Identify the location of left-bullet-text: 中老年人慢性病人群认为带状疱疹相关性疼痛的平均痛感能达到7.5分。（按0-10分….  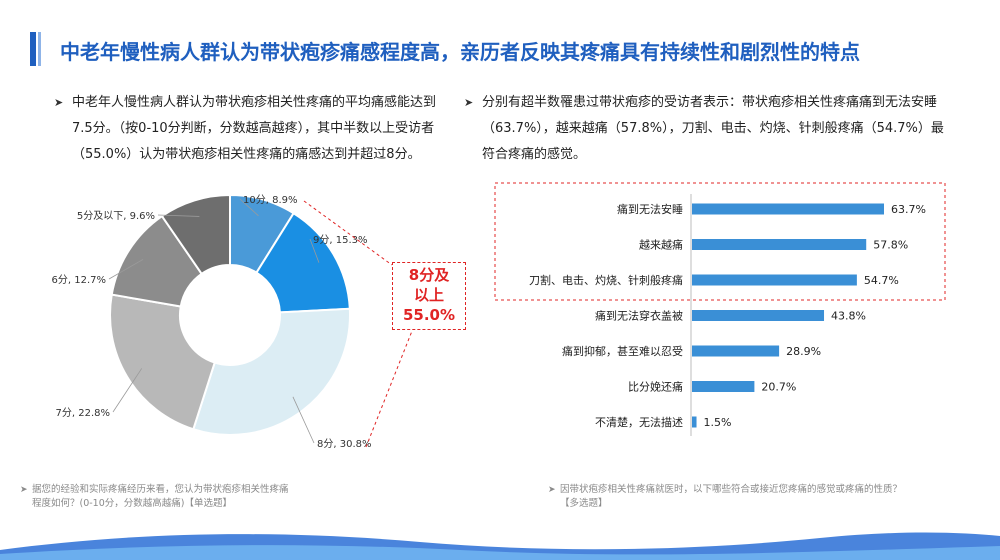
(254, 128).